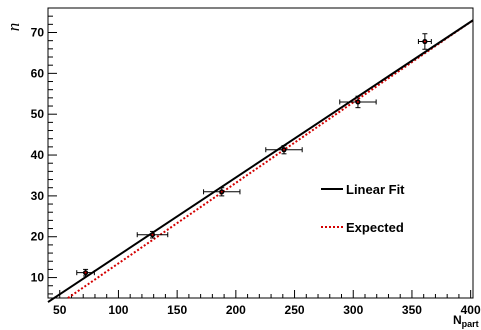  I want to click on y-tick-label: 70, so click(38, 33).